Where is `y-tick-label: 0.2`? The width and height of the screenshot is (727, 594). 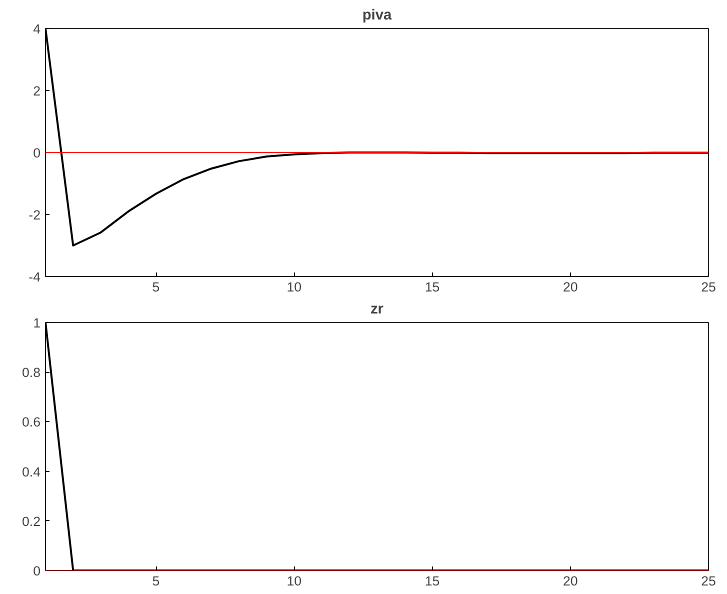
y-tick-label: 0.2 is located at coordinates (31, 521).